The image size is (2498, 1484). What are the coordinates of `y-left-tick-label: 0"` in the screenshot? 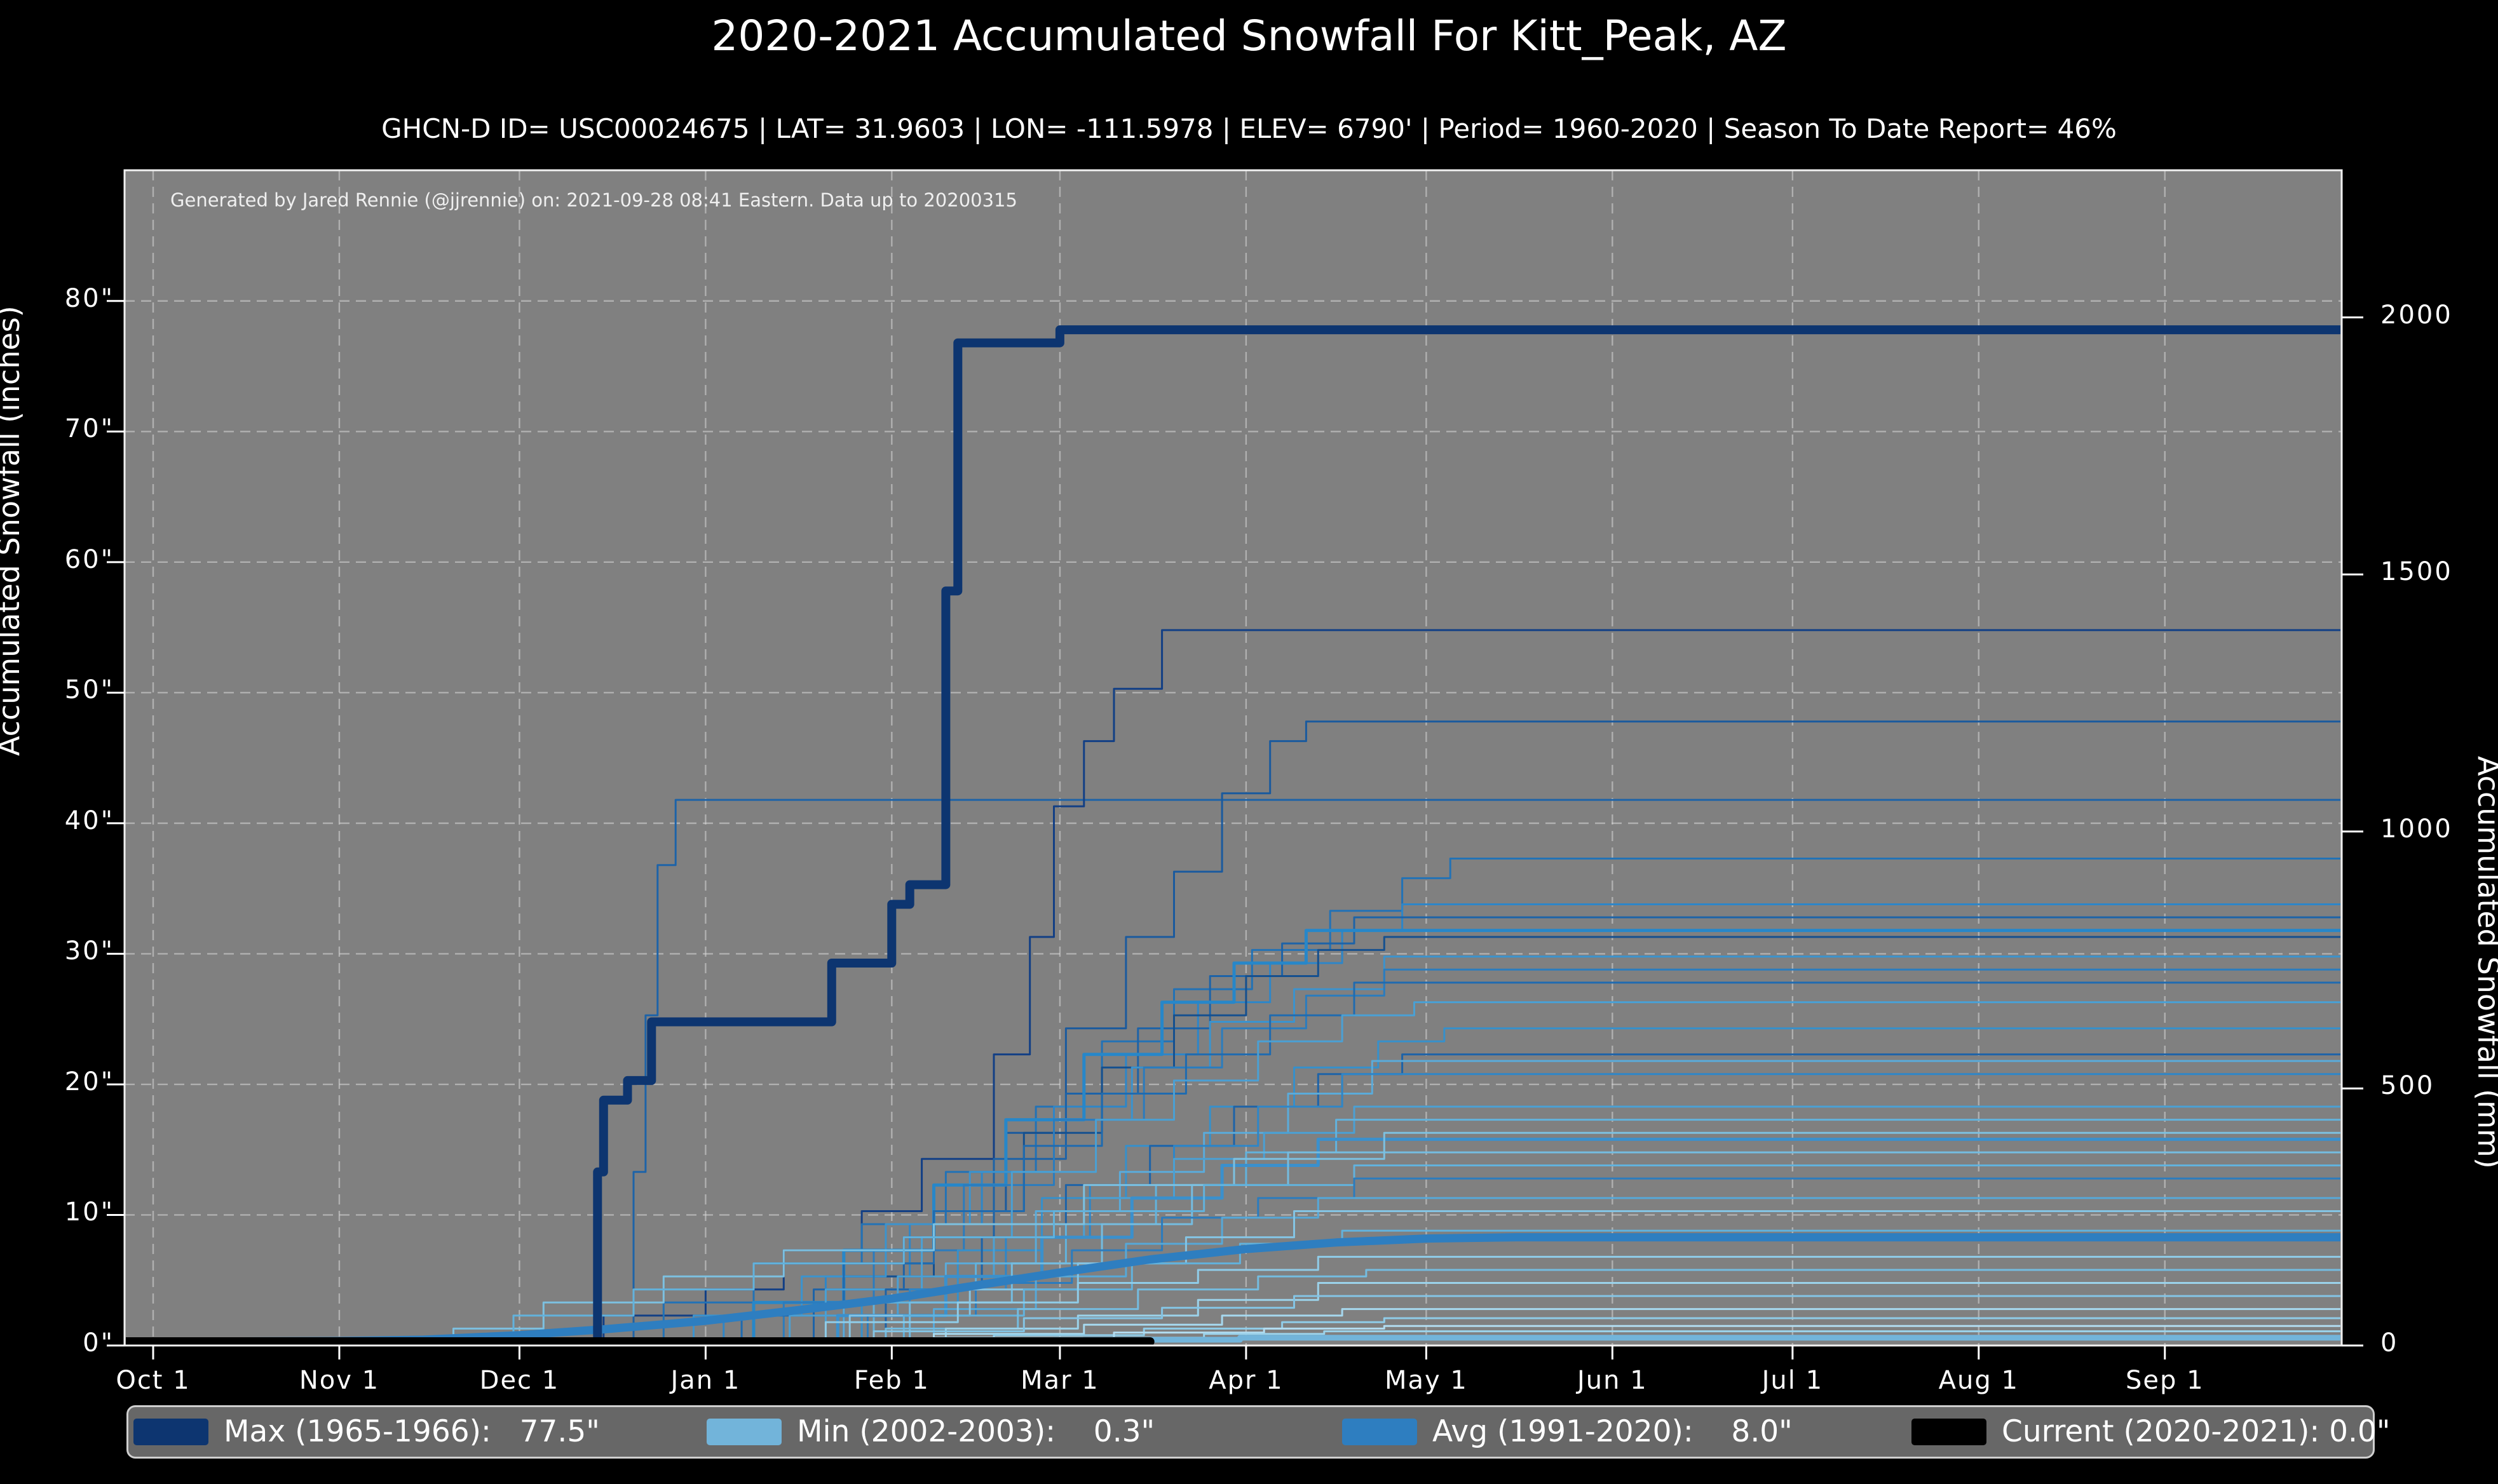 It's located at (98, 1343).